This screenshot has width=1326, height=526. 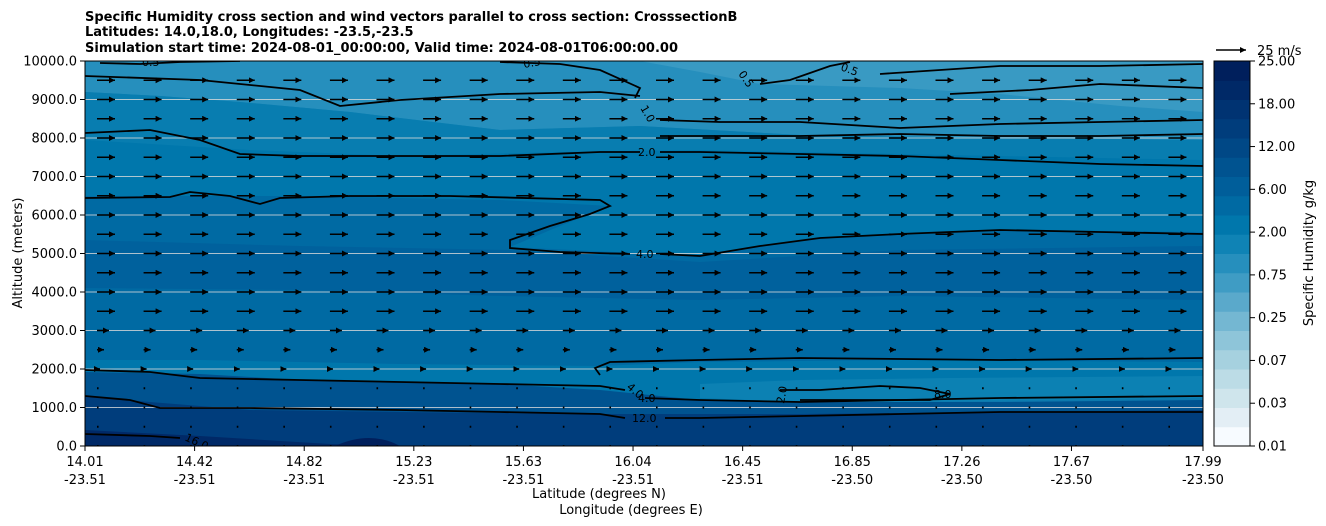 I want to click on contour-line-12.0, so click(x=644, y=407).